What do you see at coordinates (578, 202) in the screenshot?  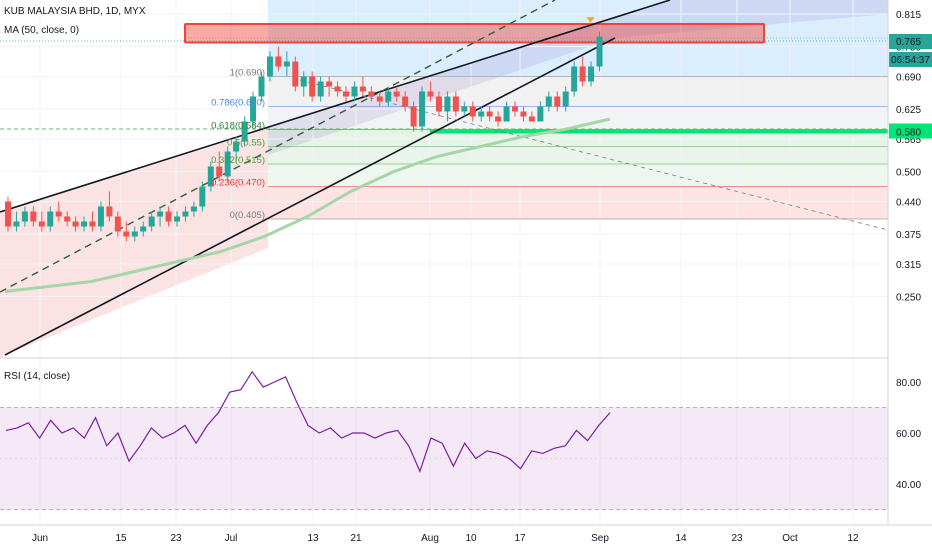 I see `fib-band` at bounding box center [578, 202].